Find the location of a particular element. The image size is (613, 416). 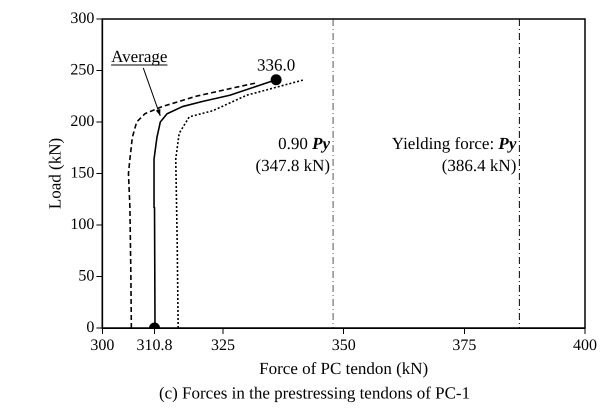

y-tick-label: 150 is located at coordinates (82, 173).